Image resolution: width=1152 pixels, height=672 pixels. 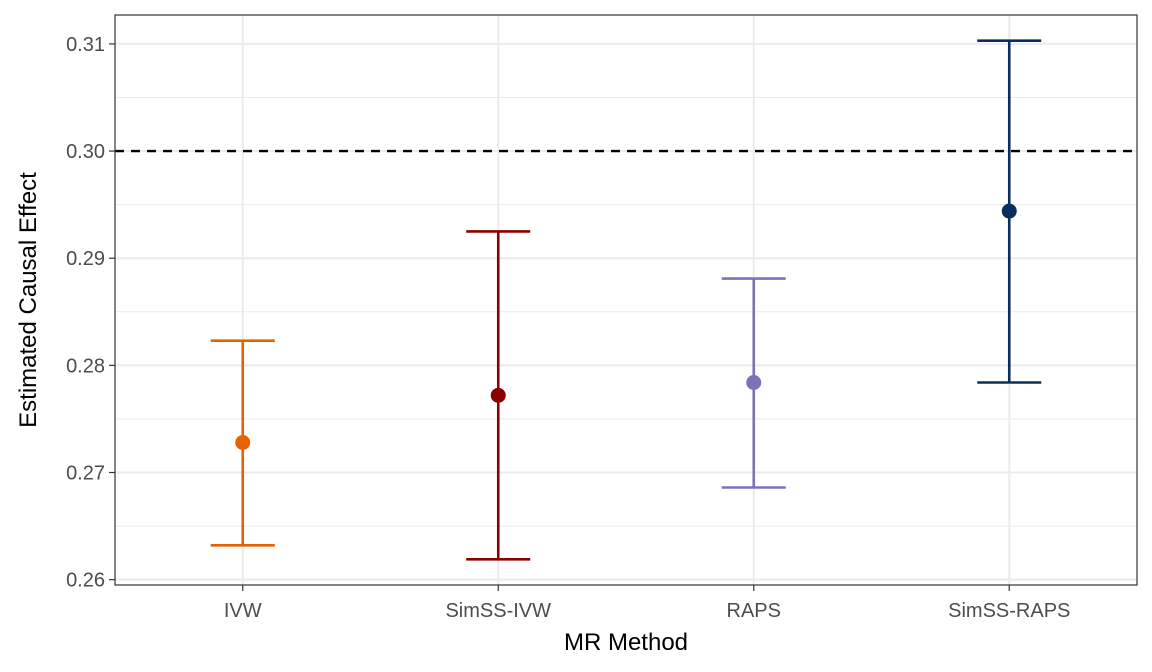 I want to click on x-tick-labels: IVW SimSS-IVW RAPS SimSS-RAPS, so click(x=647, y=611).